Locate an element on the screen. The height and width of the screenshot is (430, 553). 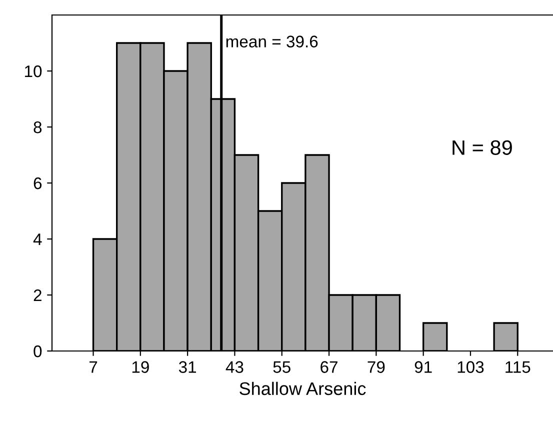
x-tick-label: 79 is located at coordinates (376, 367).